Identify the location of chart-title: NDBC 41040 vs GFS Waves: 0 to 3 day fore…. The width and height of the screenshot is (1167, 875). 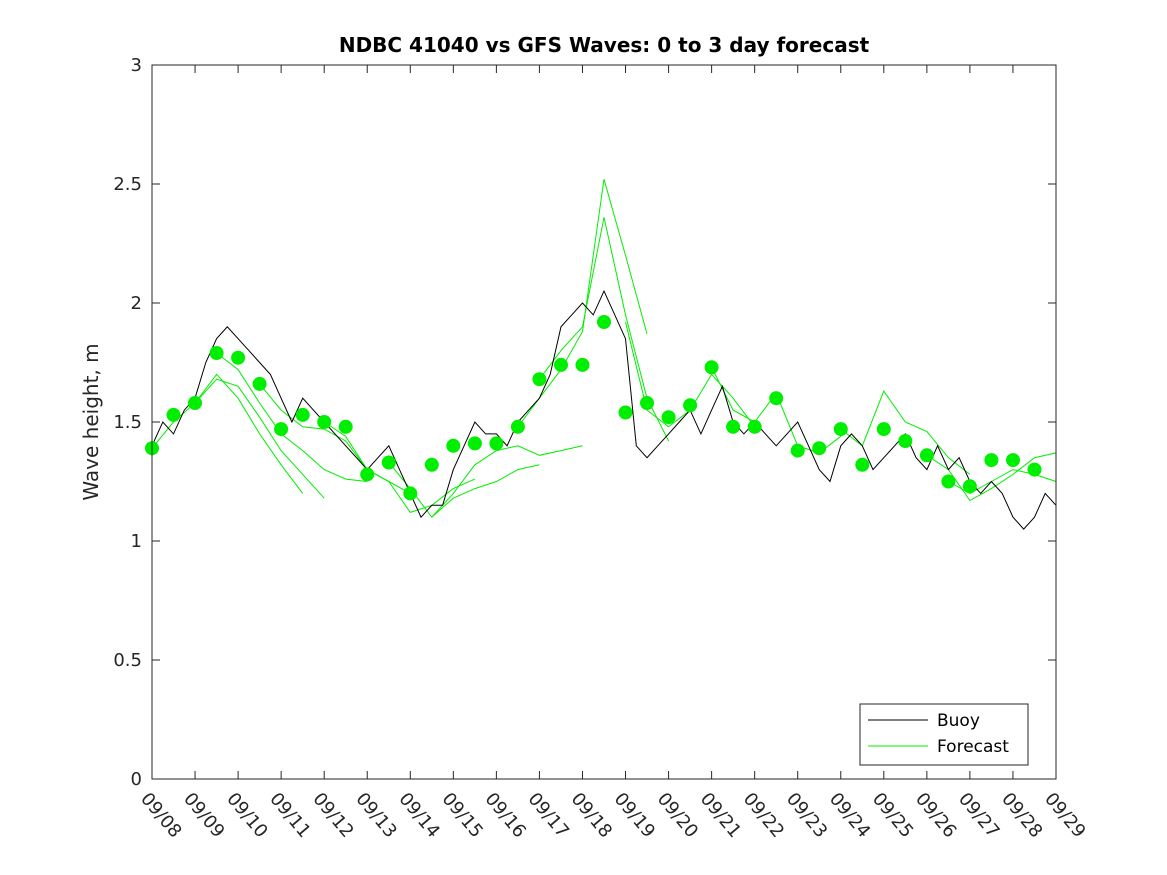
(604, 45).